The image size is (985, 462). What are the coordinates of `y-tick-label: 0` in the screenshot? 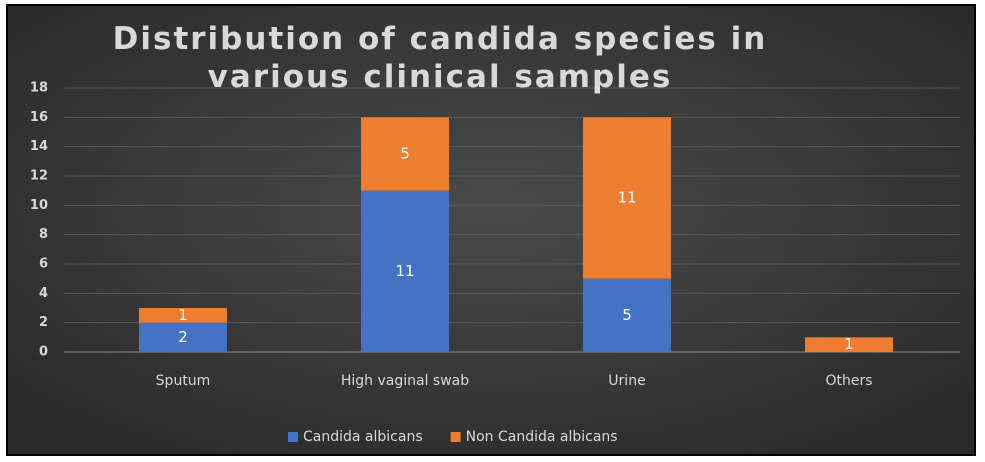 It's located at (43, 352).